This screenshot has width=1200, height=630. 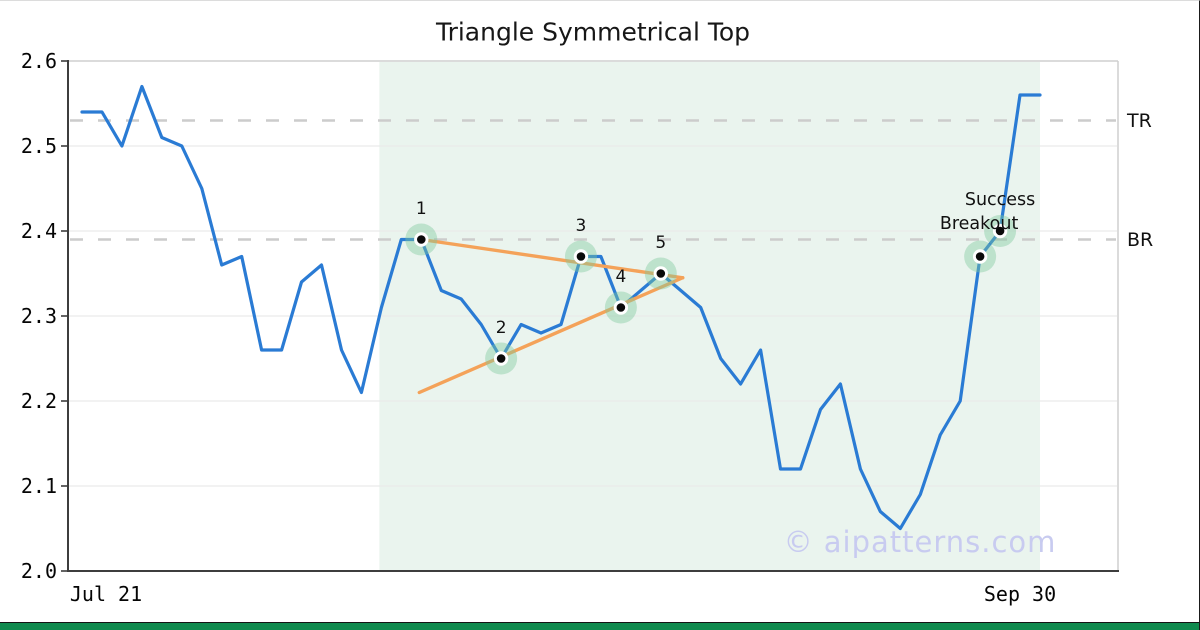 I want to click on y-axis-tick: 2.1, so click(x=38, y=486).